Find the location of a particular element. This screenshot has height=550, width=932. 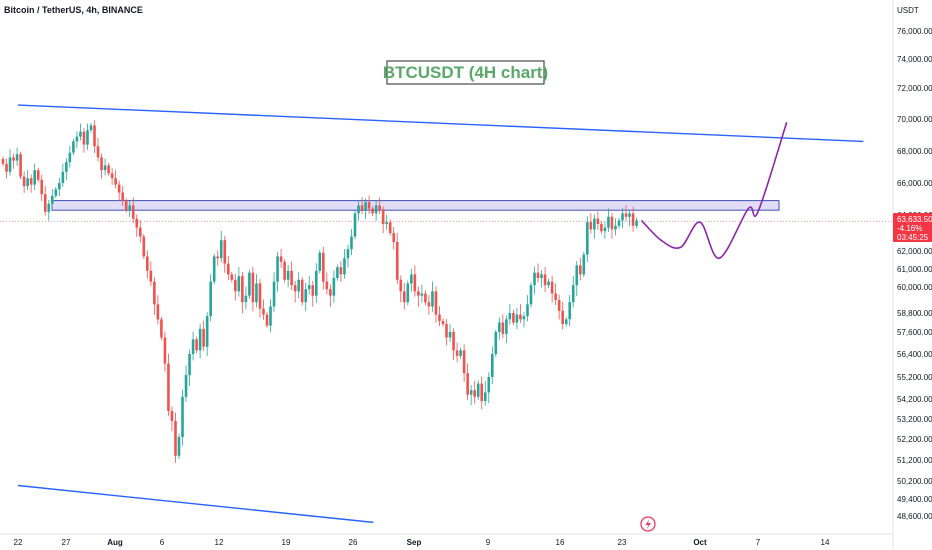

price-tag-change: -4.16% is located at coordinates (909, 228).